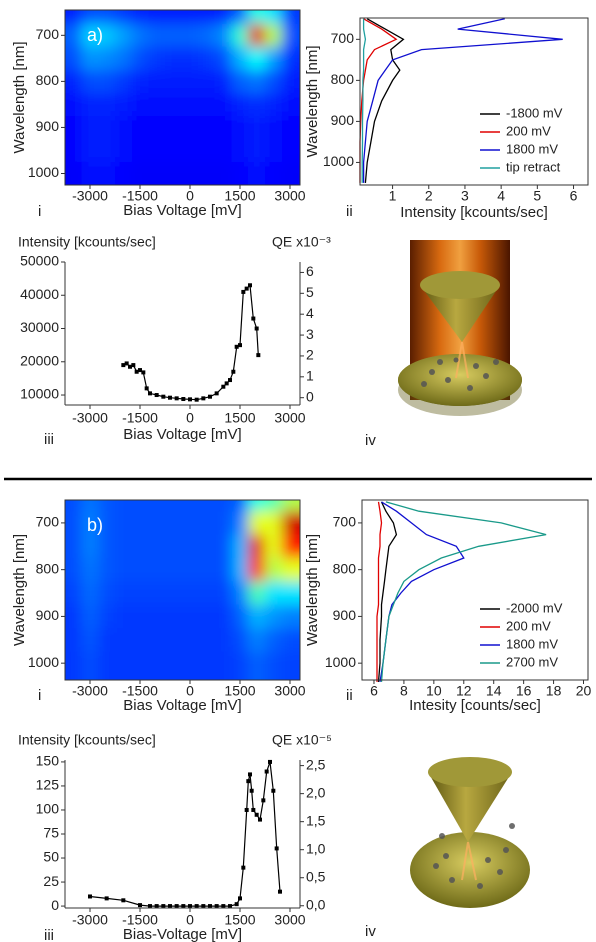 The image size is (596, 942). What do you see at coordinates (345, 568) in the screenshot?
I see `y-tick-label: 800` at bounding box center [345, 568].